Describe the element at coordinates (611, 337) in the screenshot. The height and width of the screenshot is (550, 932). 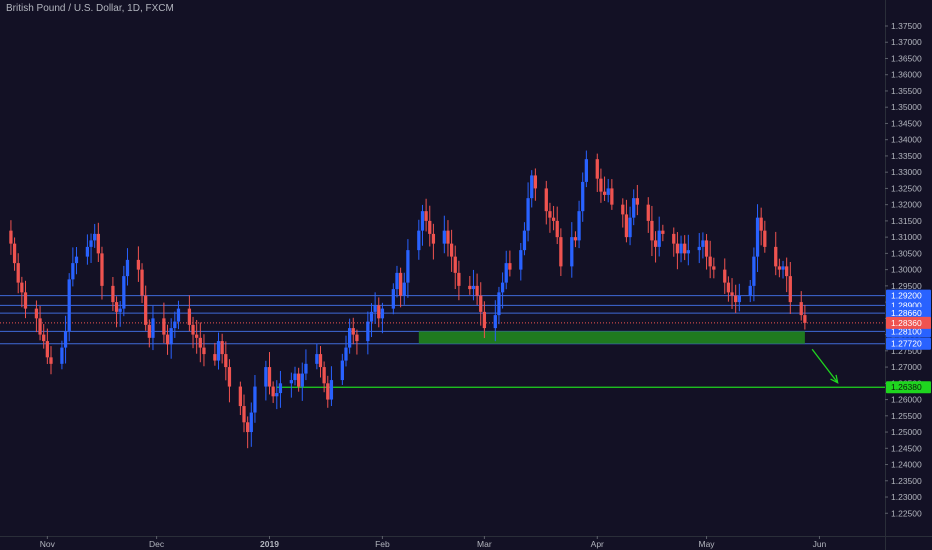
I see `demand-zone` at that location.